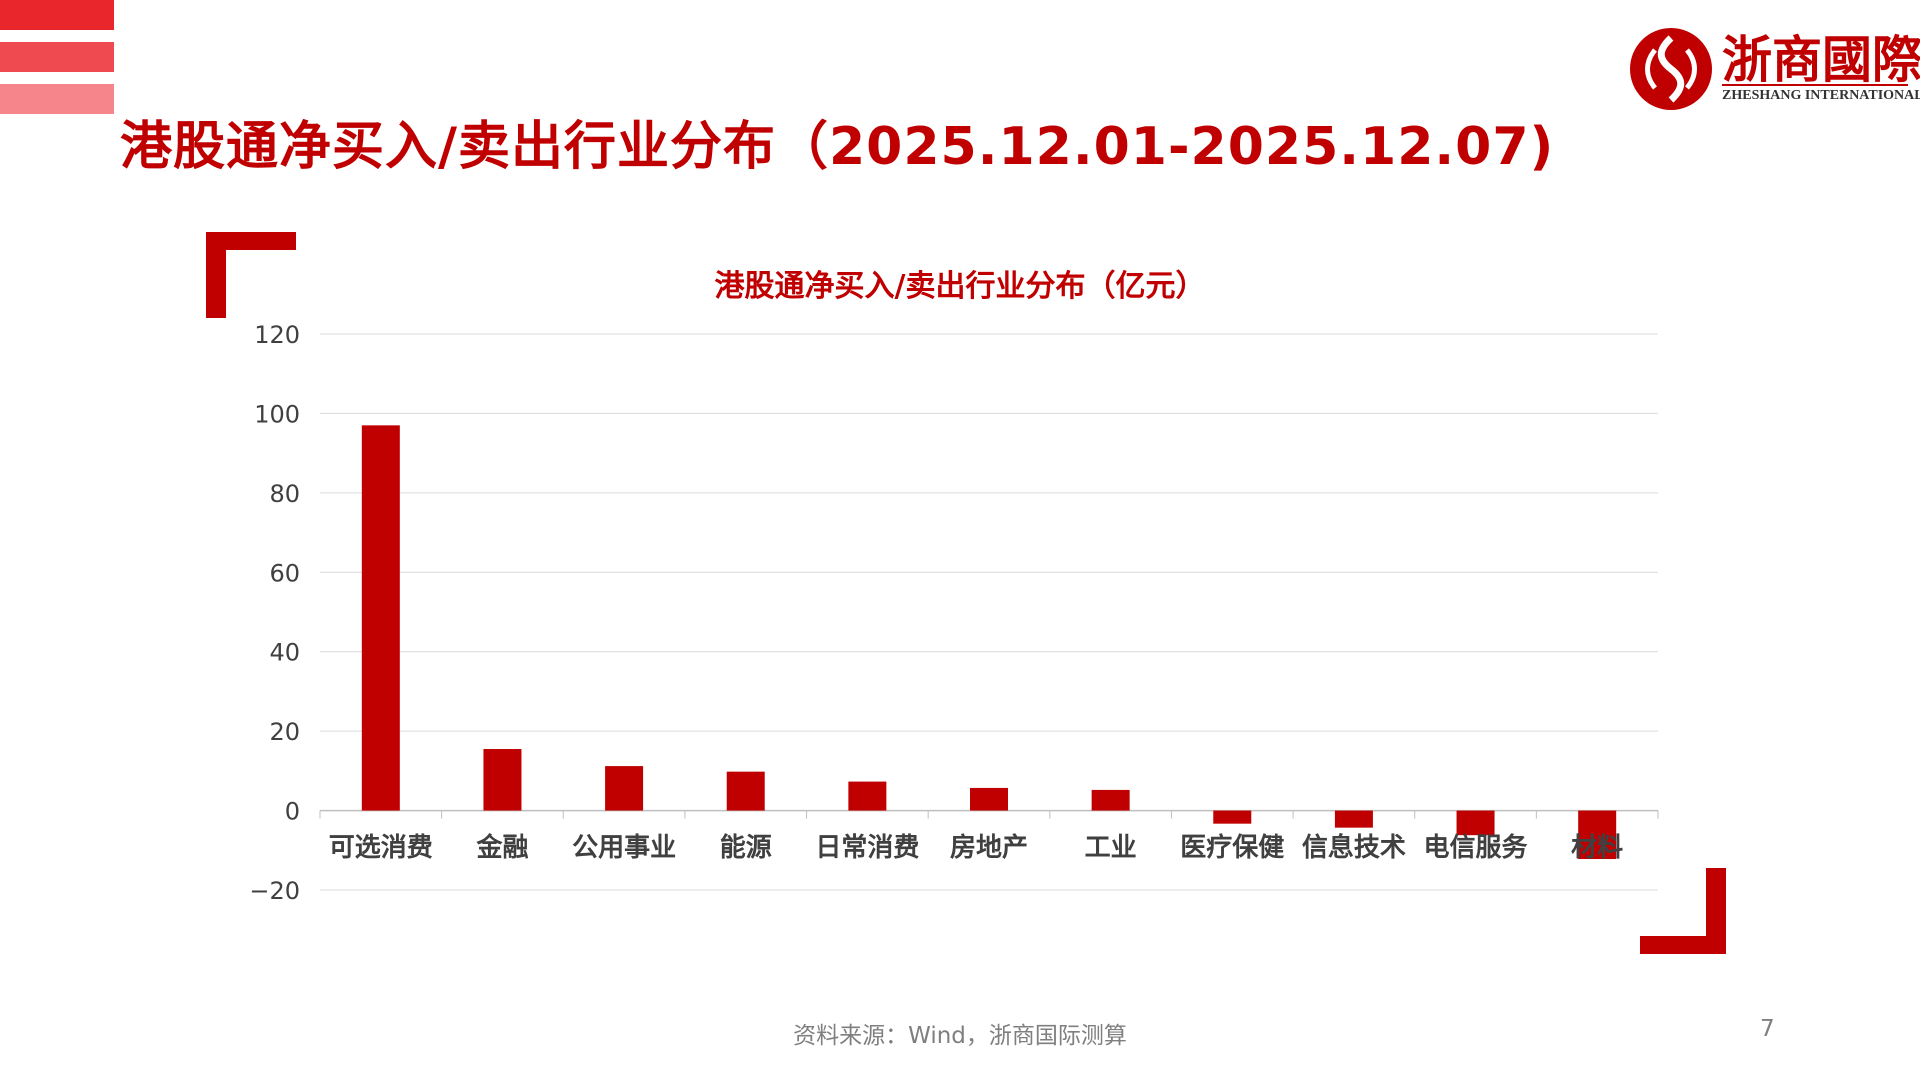 The width and height of the screenshot is (1920, 1080). I want to click on x-category-label: 日常消费, so click(867, 848).